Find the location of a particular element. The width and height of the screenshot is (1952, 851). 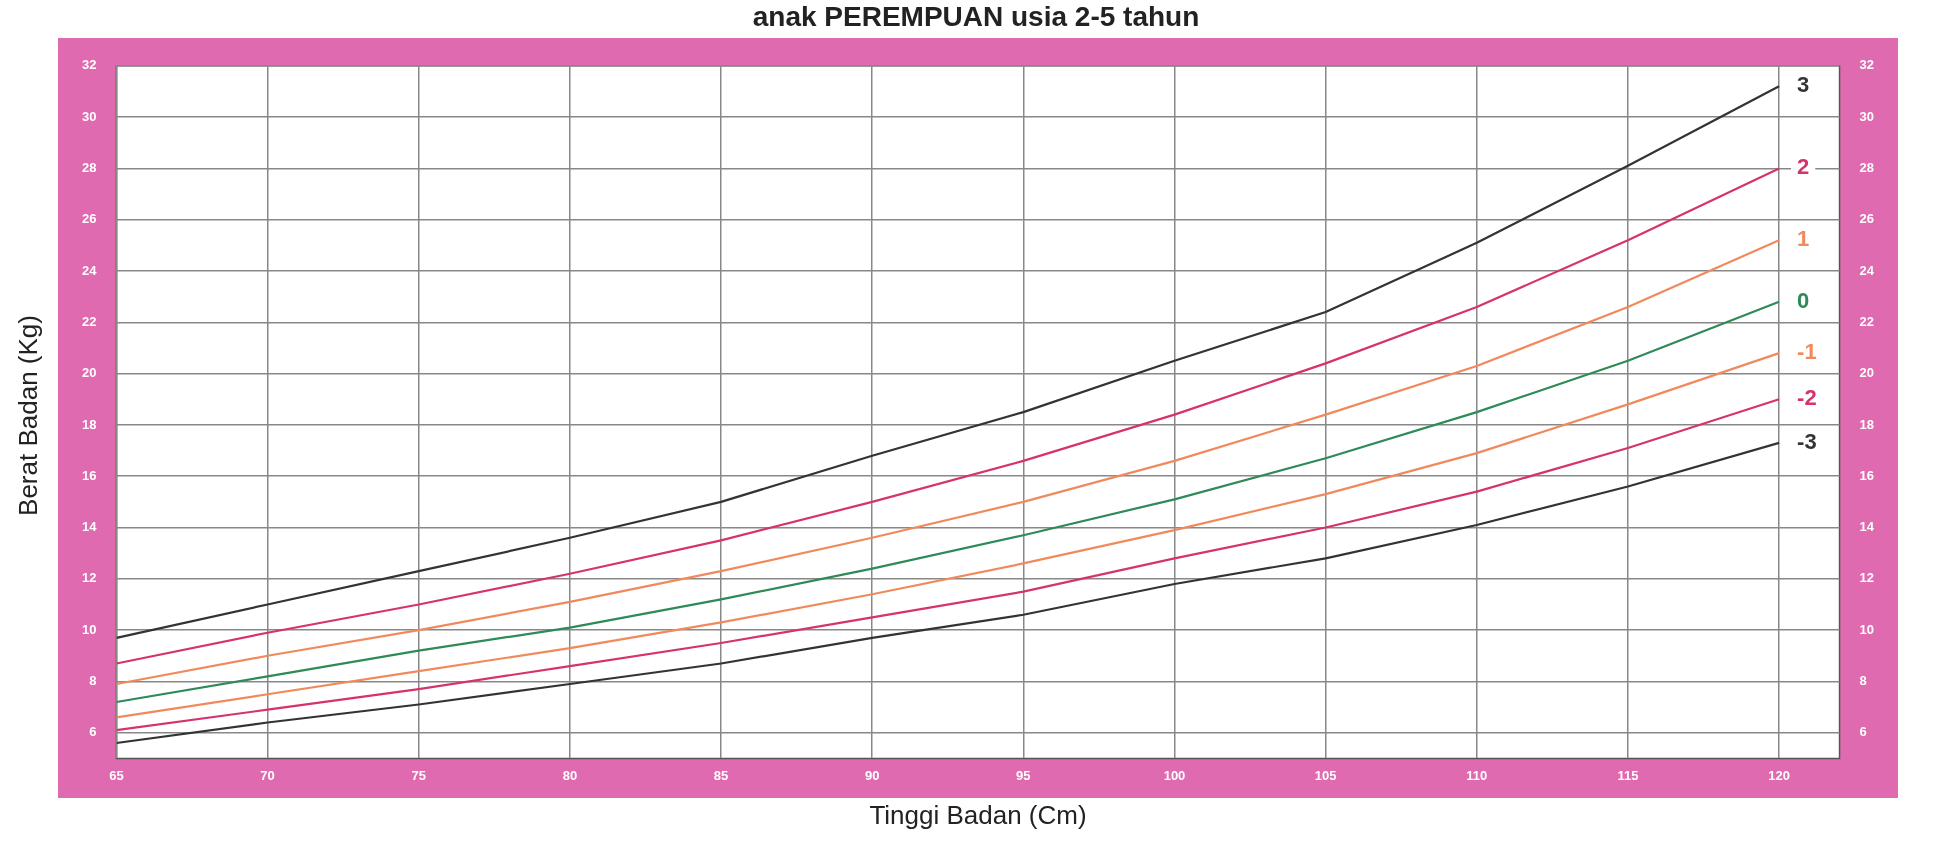

y-tick-label: 12 is located at coordinates (89, 578).